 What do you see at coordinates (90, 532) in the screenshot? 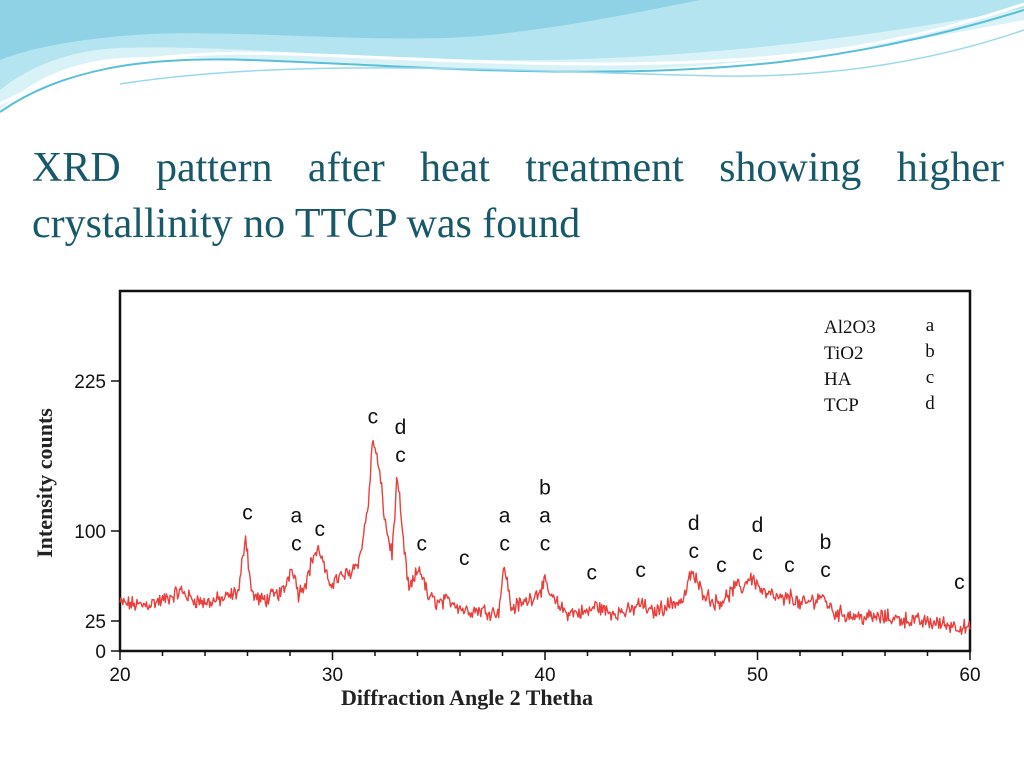
I see `y-tick-label: 100` at bounding box center [90, 532].